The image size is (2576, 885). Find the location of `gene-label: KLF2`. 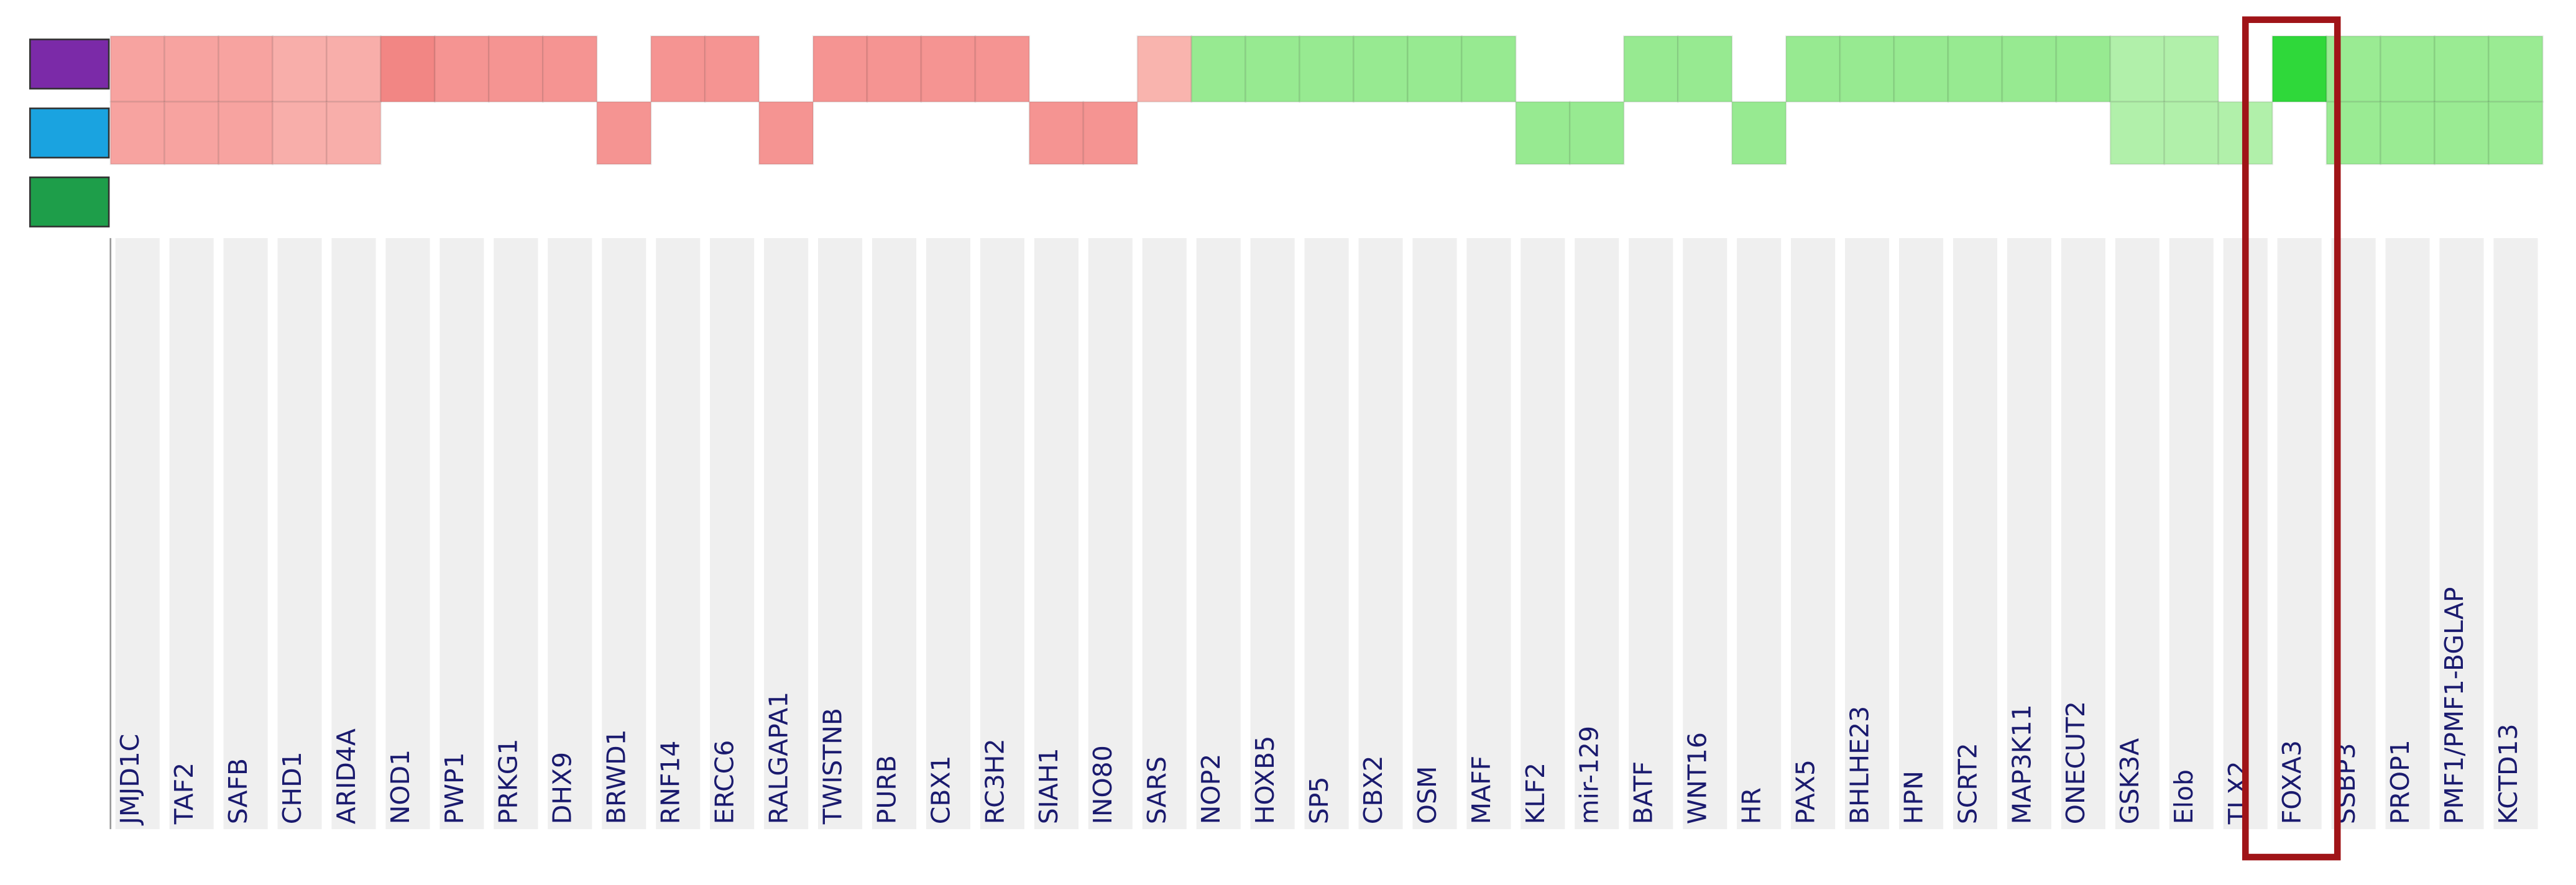

gene-label: KLF2 is located at coordinates (1535, 793).